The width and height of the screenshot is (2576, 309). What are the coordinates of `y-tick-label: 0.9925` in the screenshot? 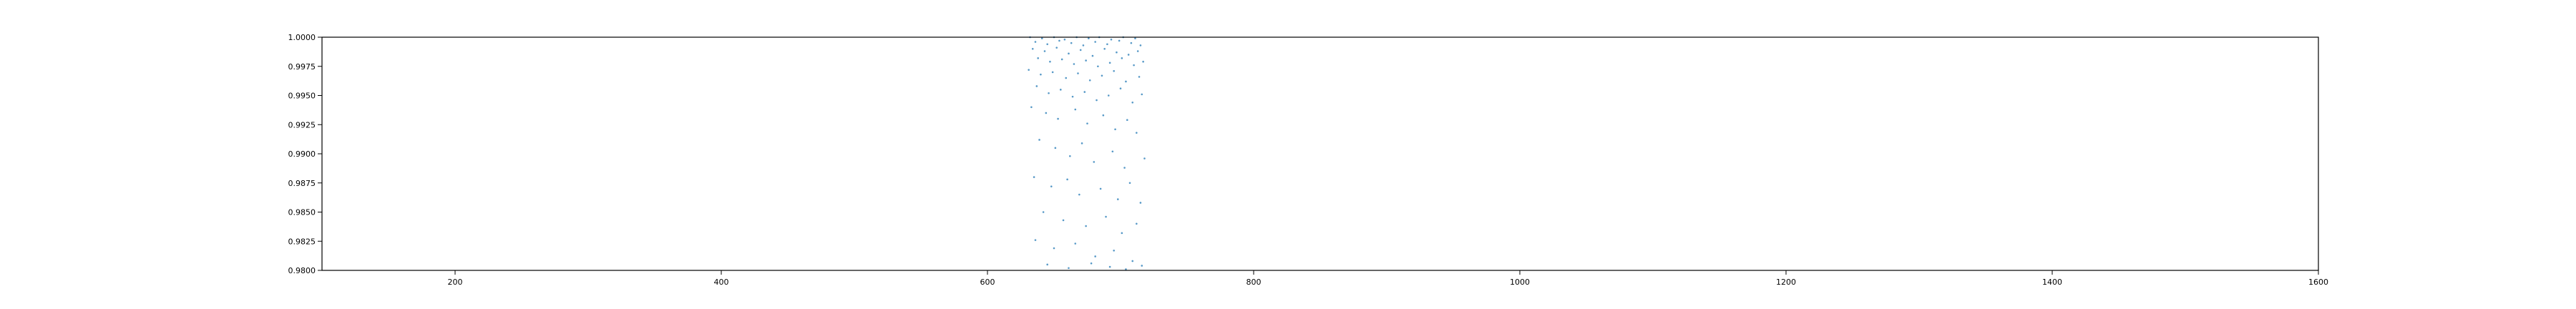 It's located at (302, 124).